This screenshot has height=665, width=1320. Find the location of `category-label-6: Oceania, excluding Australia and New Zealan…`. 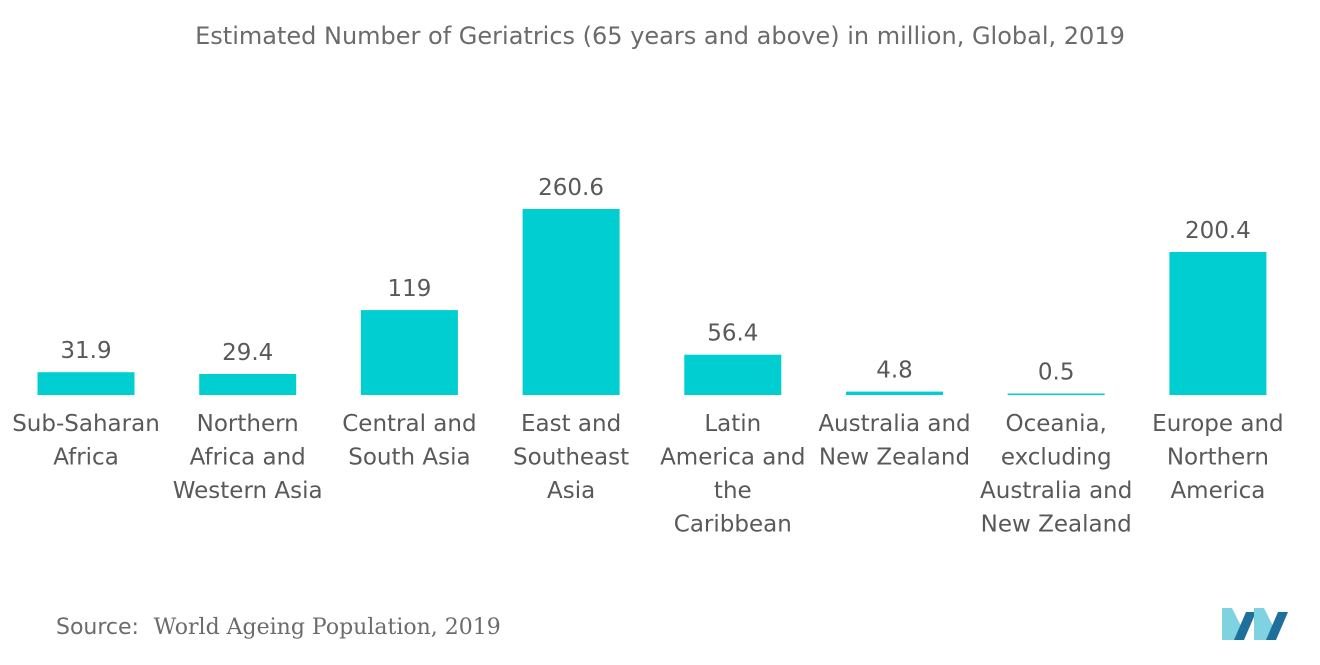

category-label-6: Oceania, excluding Australia and New Zealan… is located at coordinates (1056, 474).